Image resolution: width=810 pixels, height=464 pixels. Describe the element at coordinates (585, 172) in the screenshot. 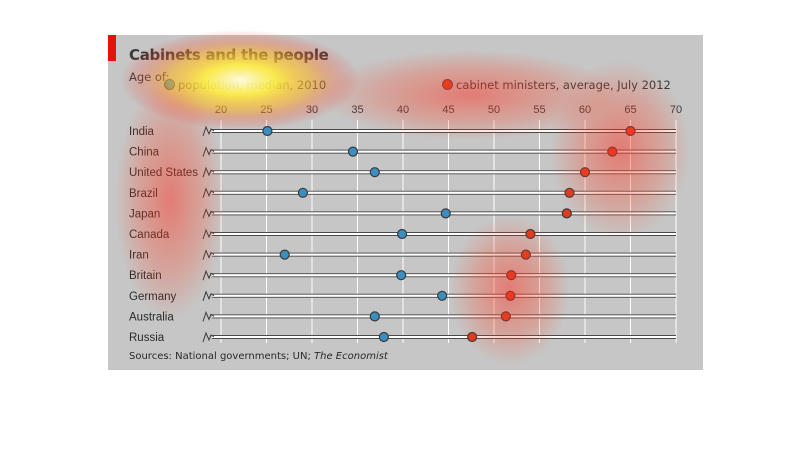

I see `cabinet-dot-united-states` at that location.